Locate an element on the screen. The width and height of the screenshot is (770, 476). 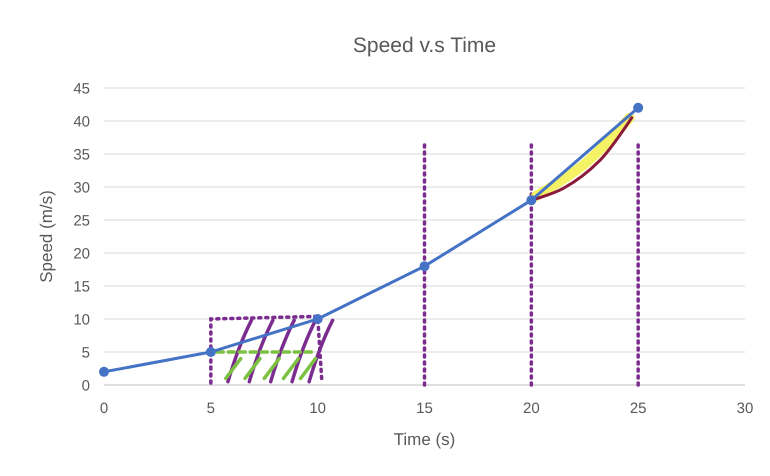
y-tick-label: 35 is located at coordinates (81, 155).